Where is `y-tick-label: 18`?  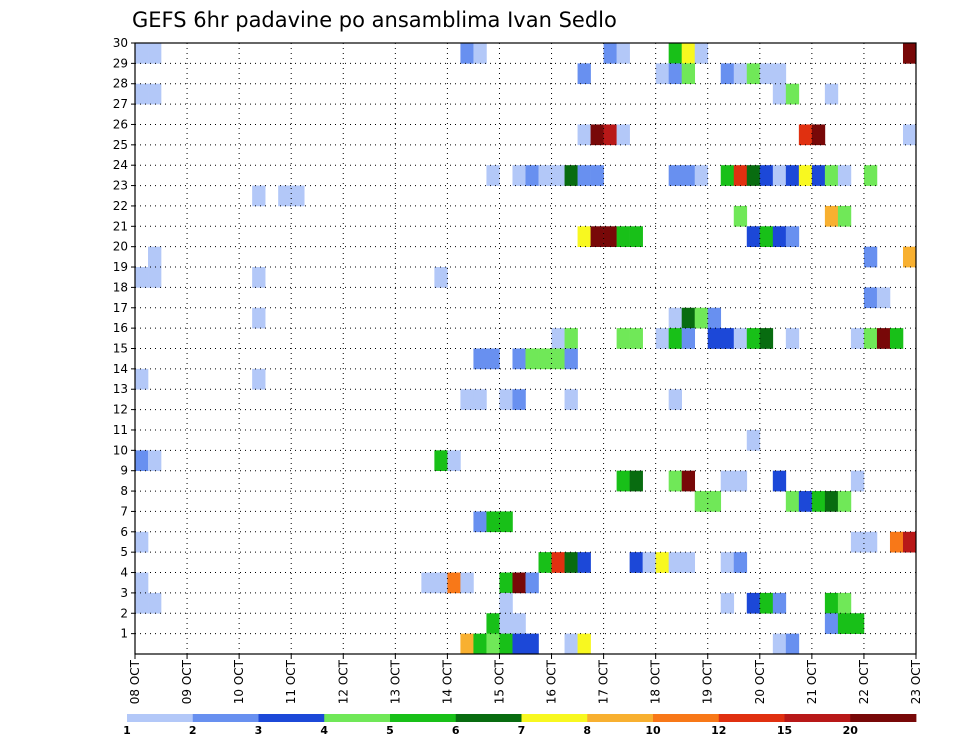
y-tick-label: 18 is located at coordinates (120, 287).